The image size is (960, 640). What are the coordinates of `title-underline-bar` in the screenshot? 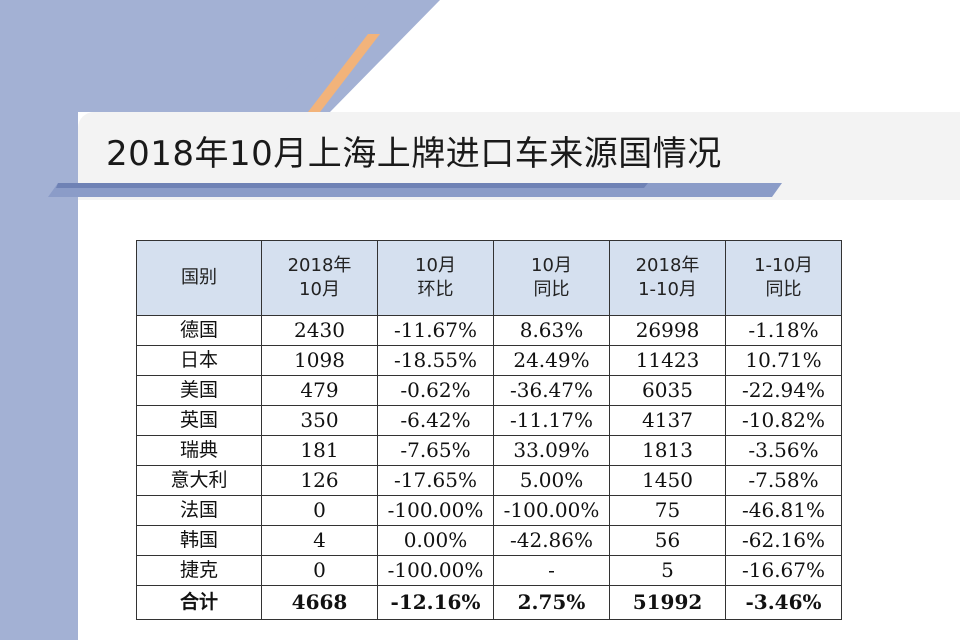 It's located at (415, 190).